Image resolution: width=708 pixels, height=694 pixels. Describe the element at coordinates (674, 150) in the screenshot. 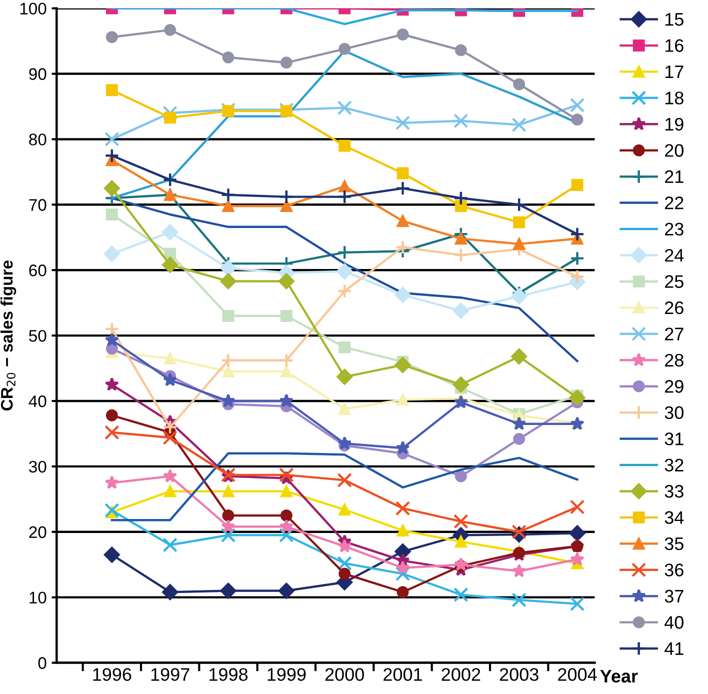

I see `legend-label: 20` at that location.